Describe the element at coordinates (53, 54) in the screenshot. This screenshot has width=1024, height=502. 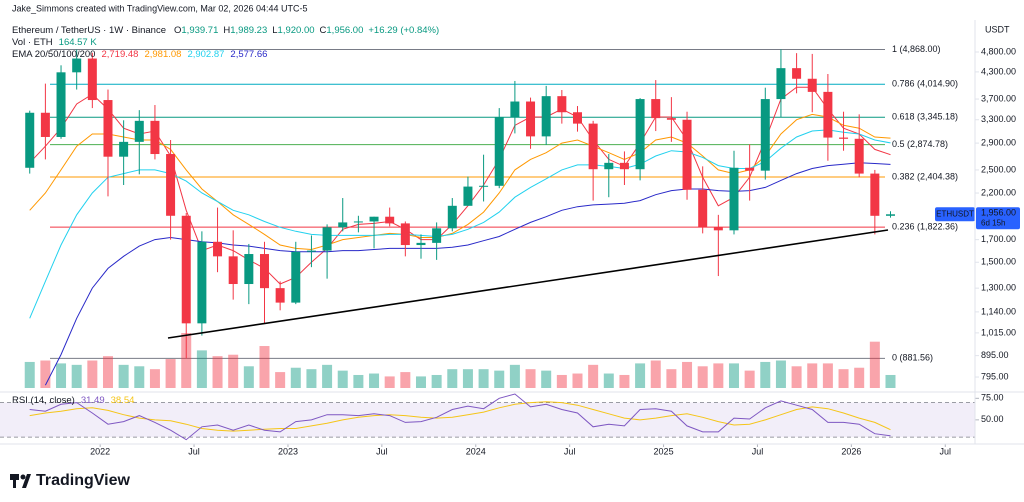
I see `ema-label: EMA 20/50/100/200` at that location.